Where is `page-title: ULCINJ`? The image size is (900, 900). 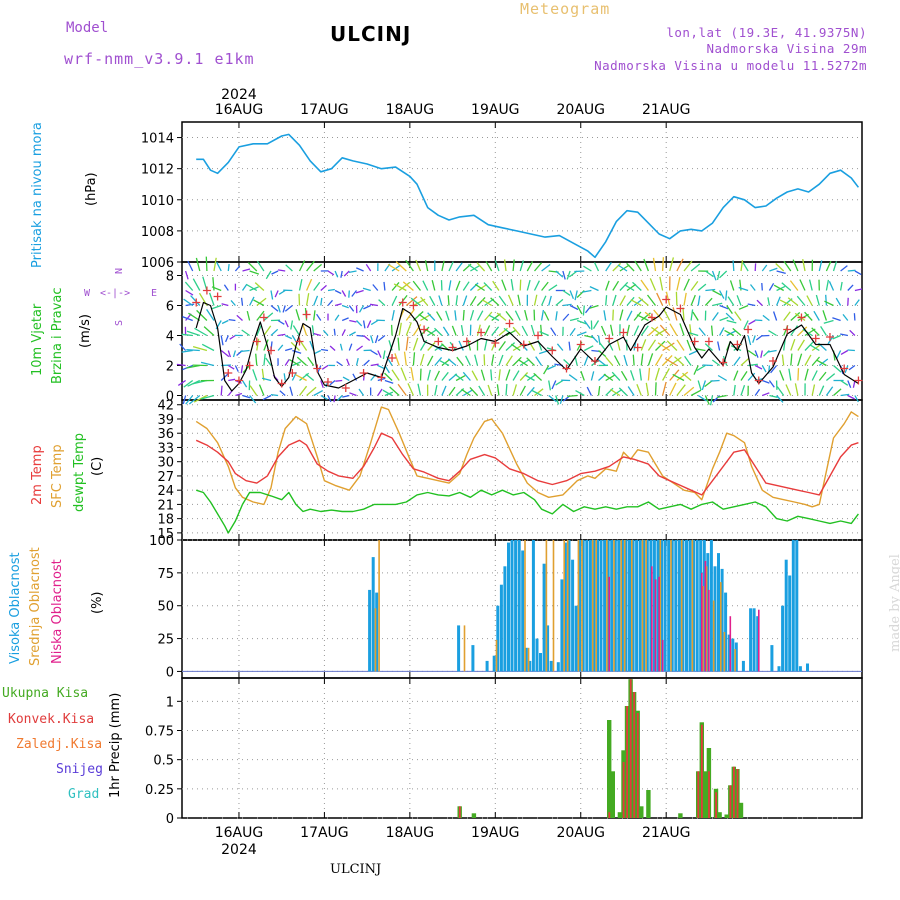 page-title: ULCINJ is located at coordinates (371, 34).